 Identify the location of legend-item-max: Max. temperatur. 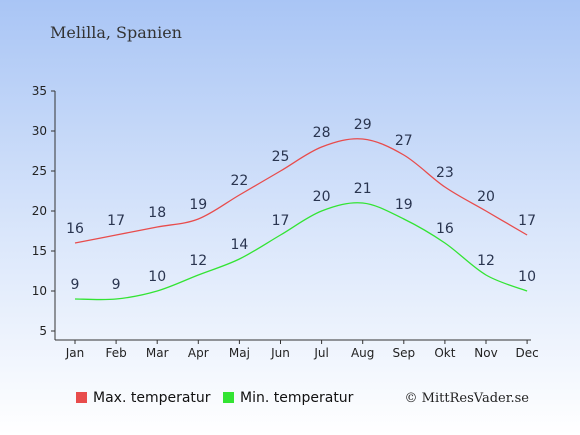
(143, 398).